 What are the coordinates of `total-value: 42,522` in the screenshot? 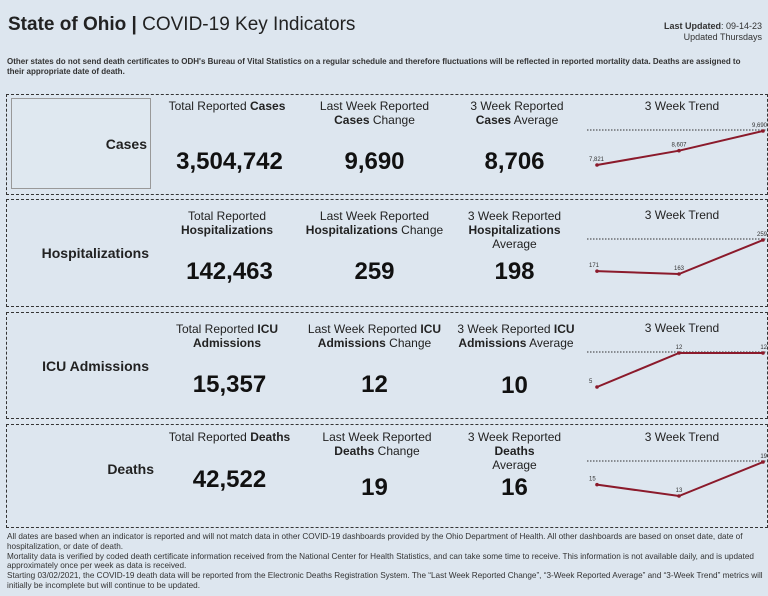 It's located at (229, 479).